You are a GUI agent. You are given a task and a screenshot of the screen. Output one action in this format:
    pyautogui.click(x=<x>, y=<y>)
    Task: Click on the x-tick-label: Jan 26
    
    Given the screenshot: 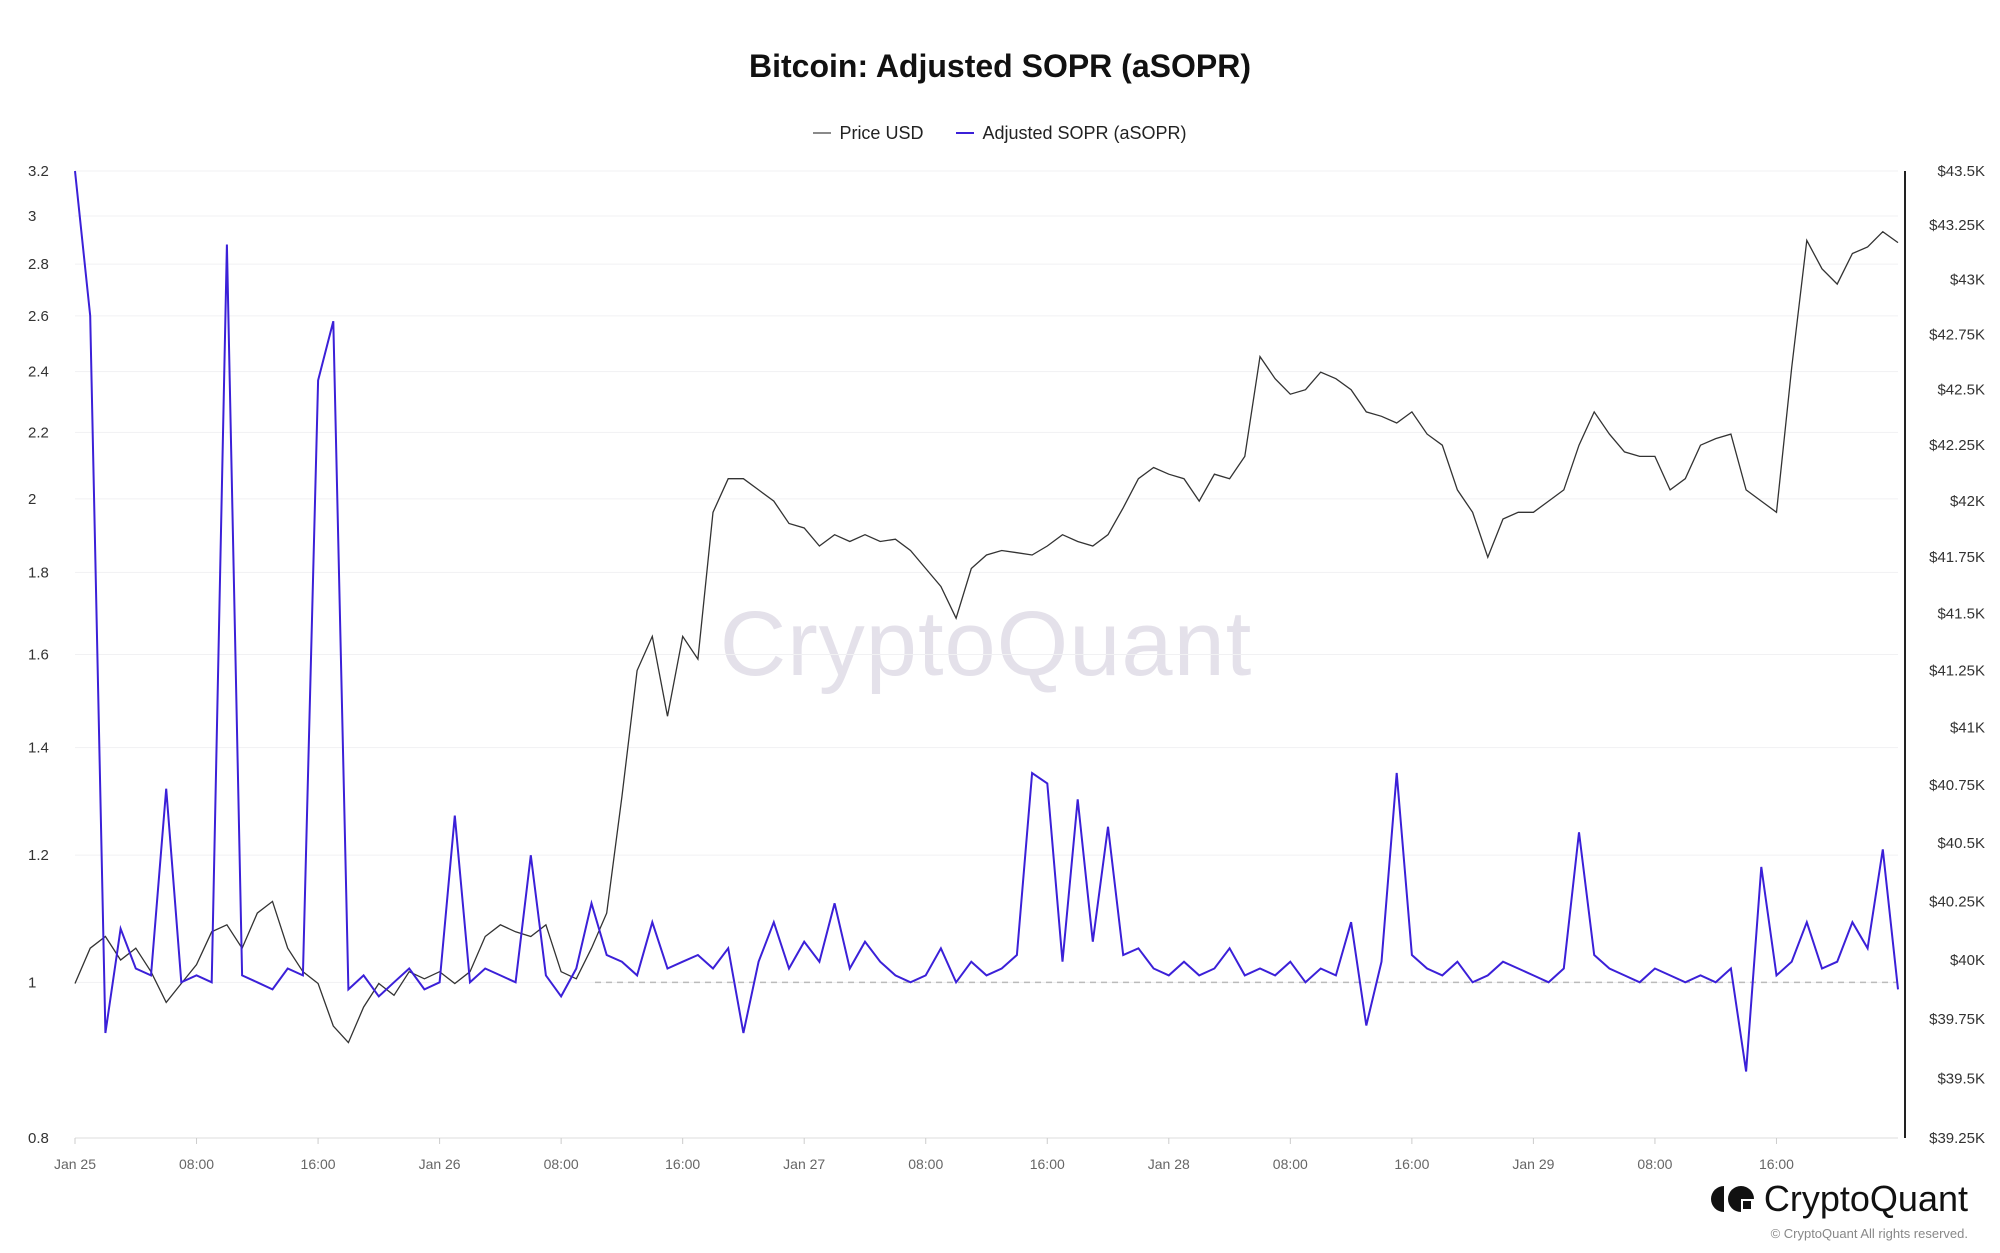 What is the action you would take?
    pyautogui.click(x=440, y=1164)
    